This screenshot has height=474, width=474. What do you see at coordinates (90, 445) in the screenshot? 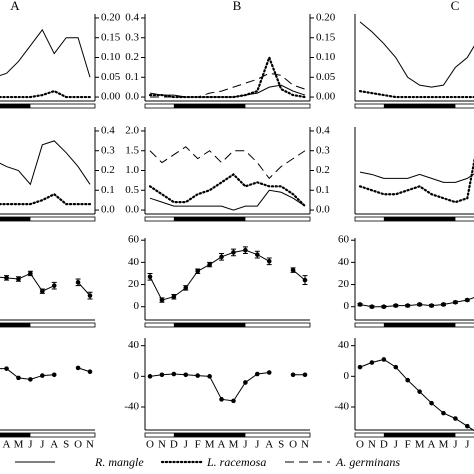
I see `x-tick-label: N` at bounding box center [90, 445].